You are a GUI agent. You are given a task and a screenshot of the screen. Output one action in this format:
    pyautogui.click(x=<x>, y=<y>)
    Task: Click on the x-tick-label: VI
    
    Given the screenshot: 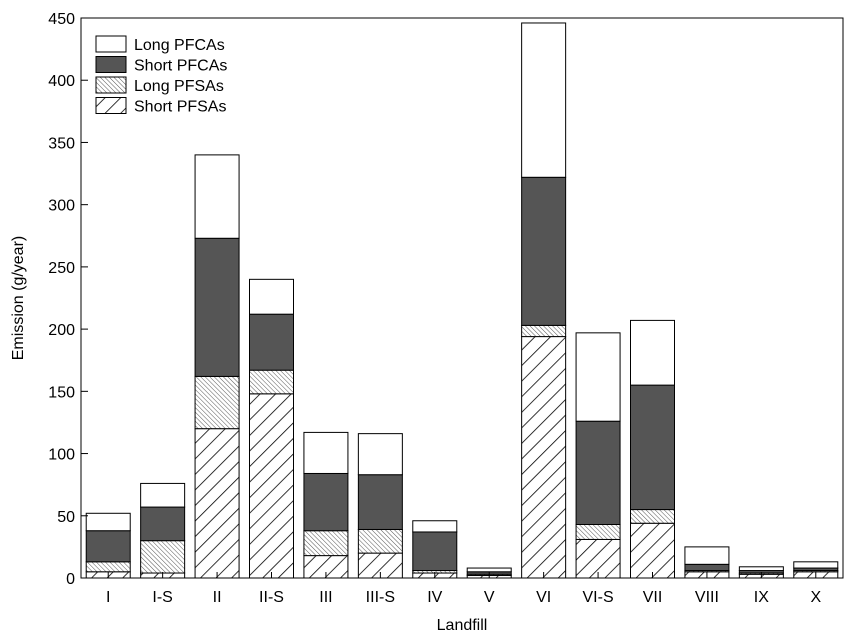 What is the action you would take?
    pyautogui.click(x=543, y=597)
    